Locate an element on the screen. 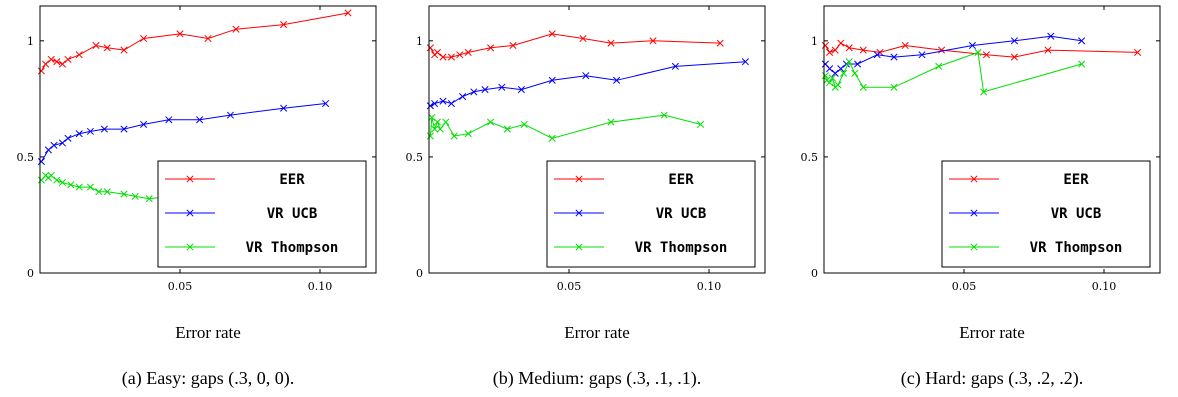  legend-label: EER is located at coordinates (681, 180).